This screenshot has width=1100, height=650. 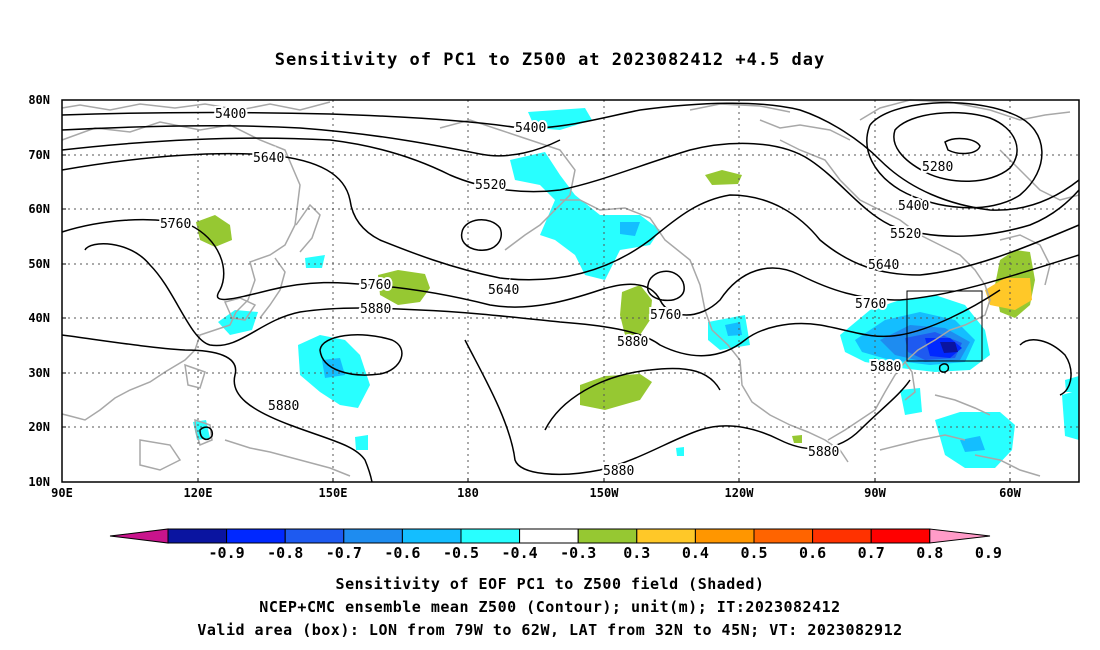 I want to click on contour-5280-low, so click(x=955, y=146).